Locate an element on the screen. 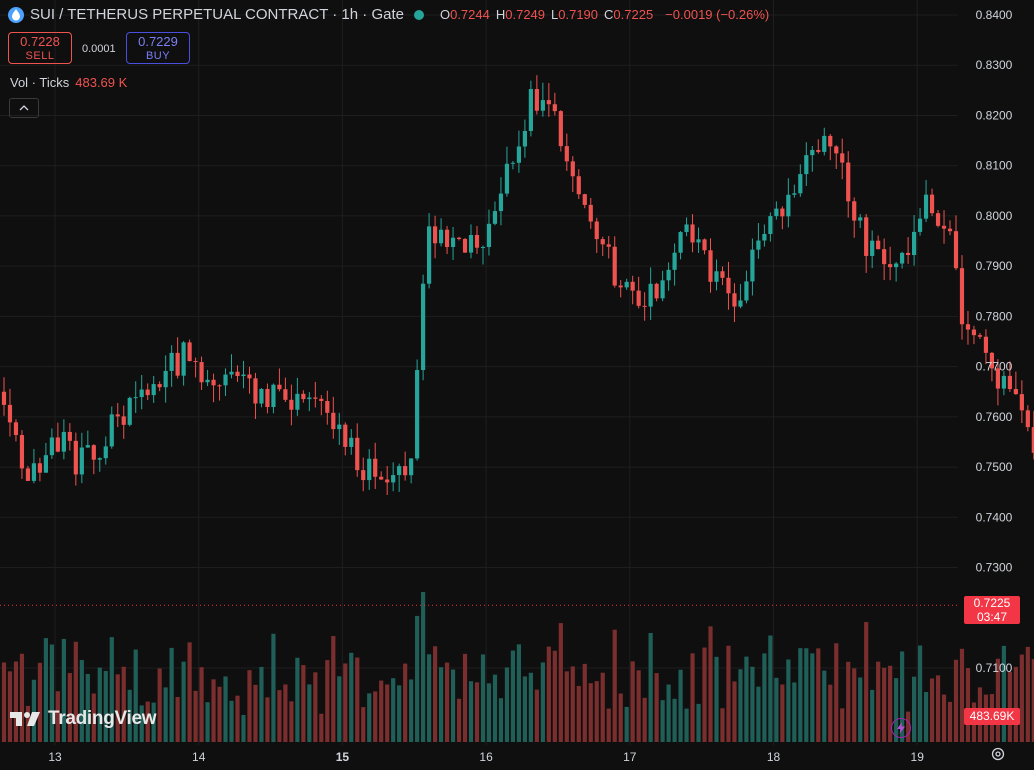 The height and width of the screenshot is (770, 1034). volume-legend: Vol · Ticks 483.69 K is located at coordinates (68, 82).